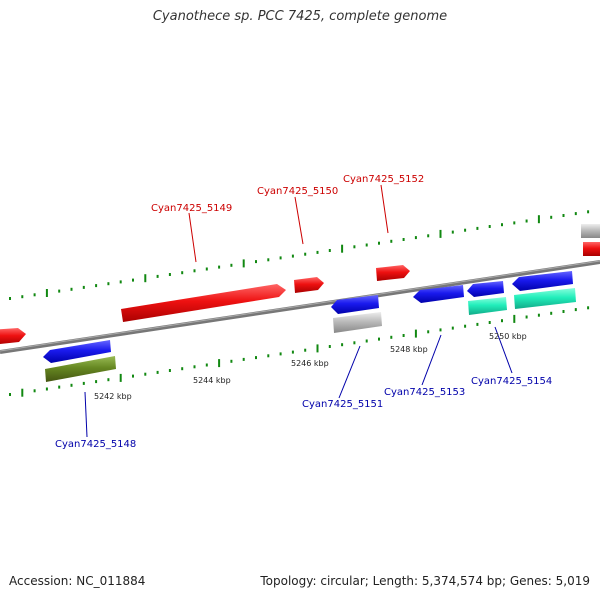 This screenshot has width=600, height=600. What do you see at coordinates (545, 298) in the screenshot?
I see `gene-box-teal-right` at bounding box center [545, 298].